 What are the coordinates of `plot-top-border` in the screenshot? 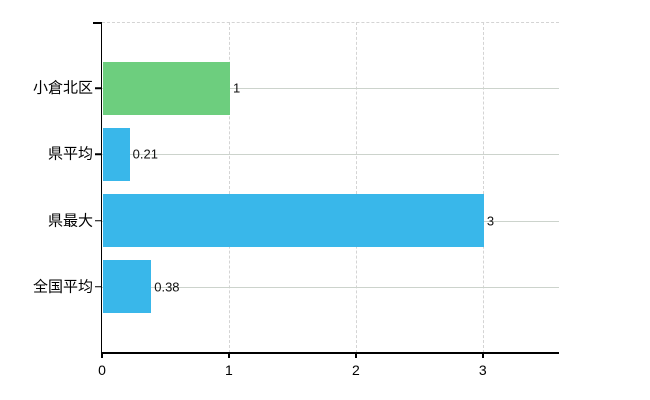 It's located at (330, 22).